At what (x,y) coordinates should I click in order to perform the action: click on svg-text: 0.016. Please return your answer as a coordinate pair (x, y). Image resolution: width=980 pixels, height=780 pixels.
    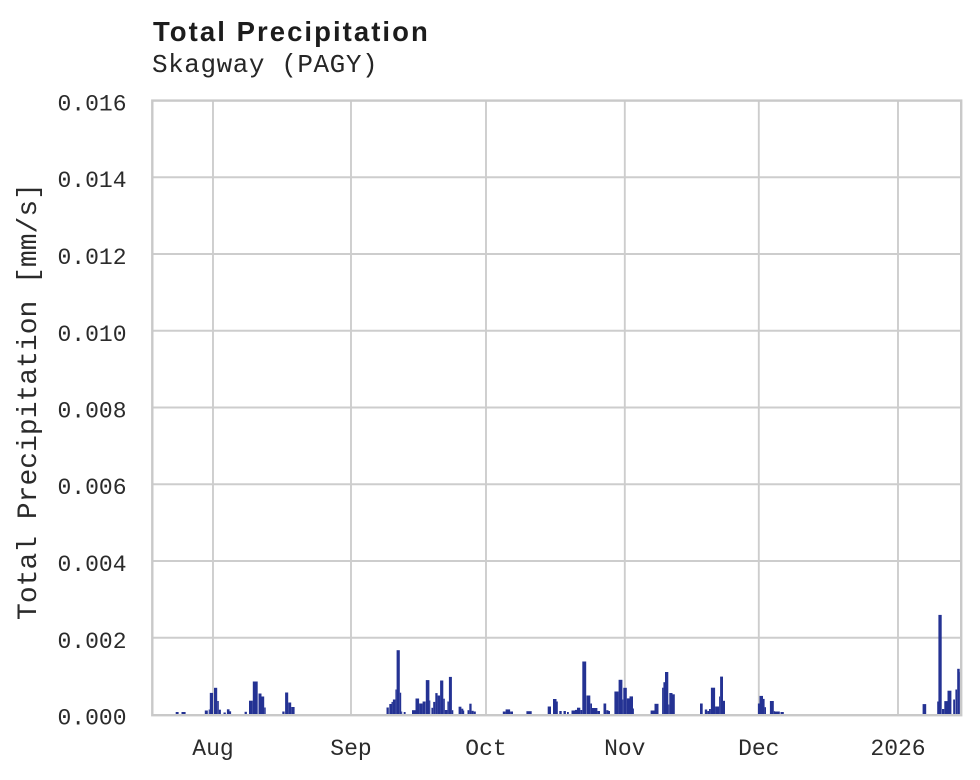
    Looking at the image, I should click on (91, 105).